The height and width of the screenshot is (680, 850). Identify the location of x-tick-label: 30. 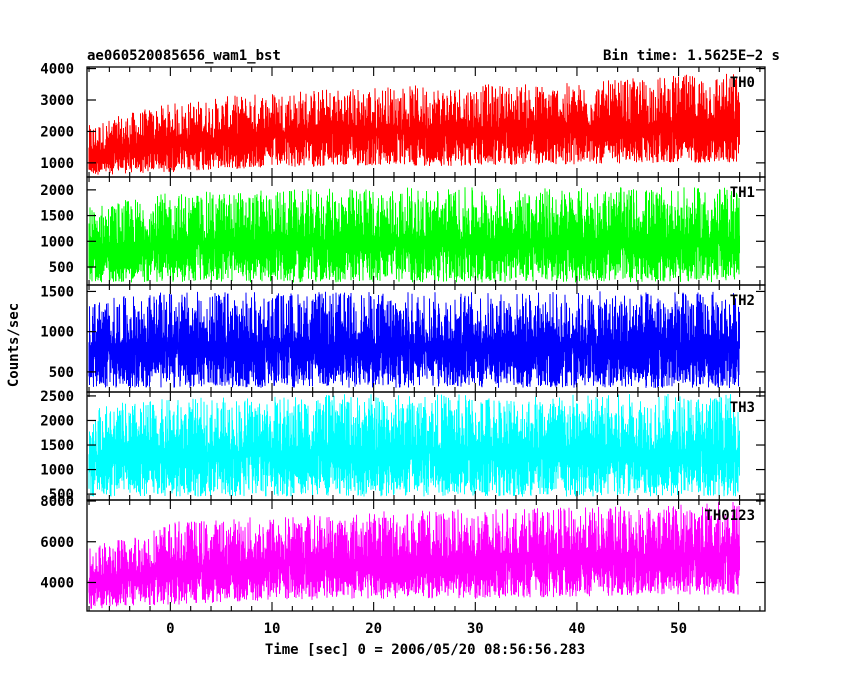
(475, 629).